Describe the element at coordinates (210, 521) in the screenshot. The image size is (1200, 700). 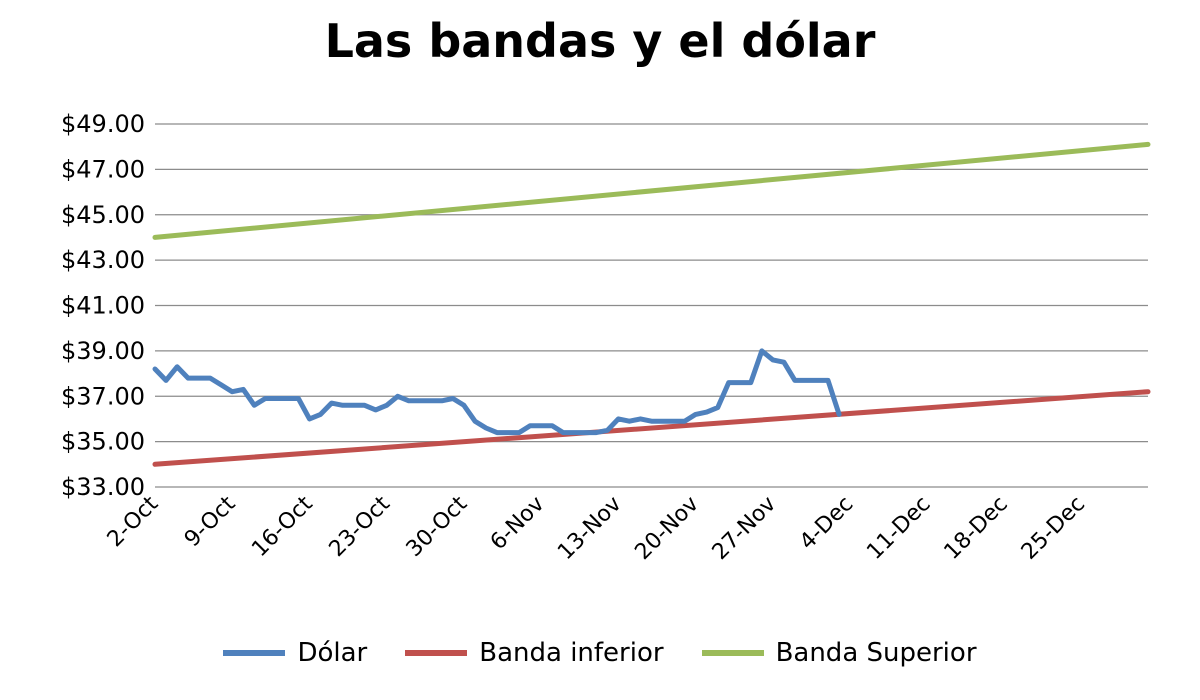
I see `x-tick-label: 9-Oct` at that location.